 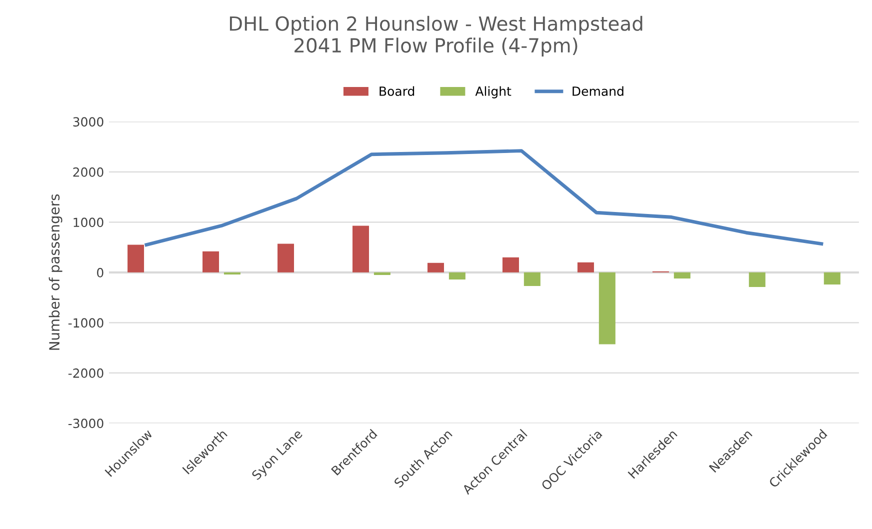 What do you see at coordinates (89, 223) in the screenshot?
I see `y-tick-label: 1000` at bounding box center [89, 223].